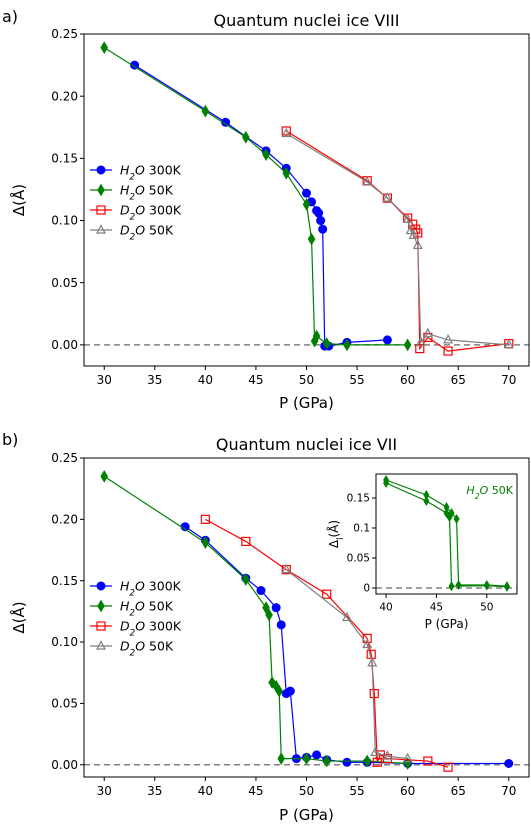  What do you see at coordinates (356, 380) in the screenshot?
I see `x-tick-label: 55` at bounding box center [356, 380].